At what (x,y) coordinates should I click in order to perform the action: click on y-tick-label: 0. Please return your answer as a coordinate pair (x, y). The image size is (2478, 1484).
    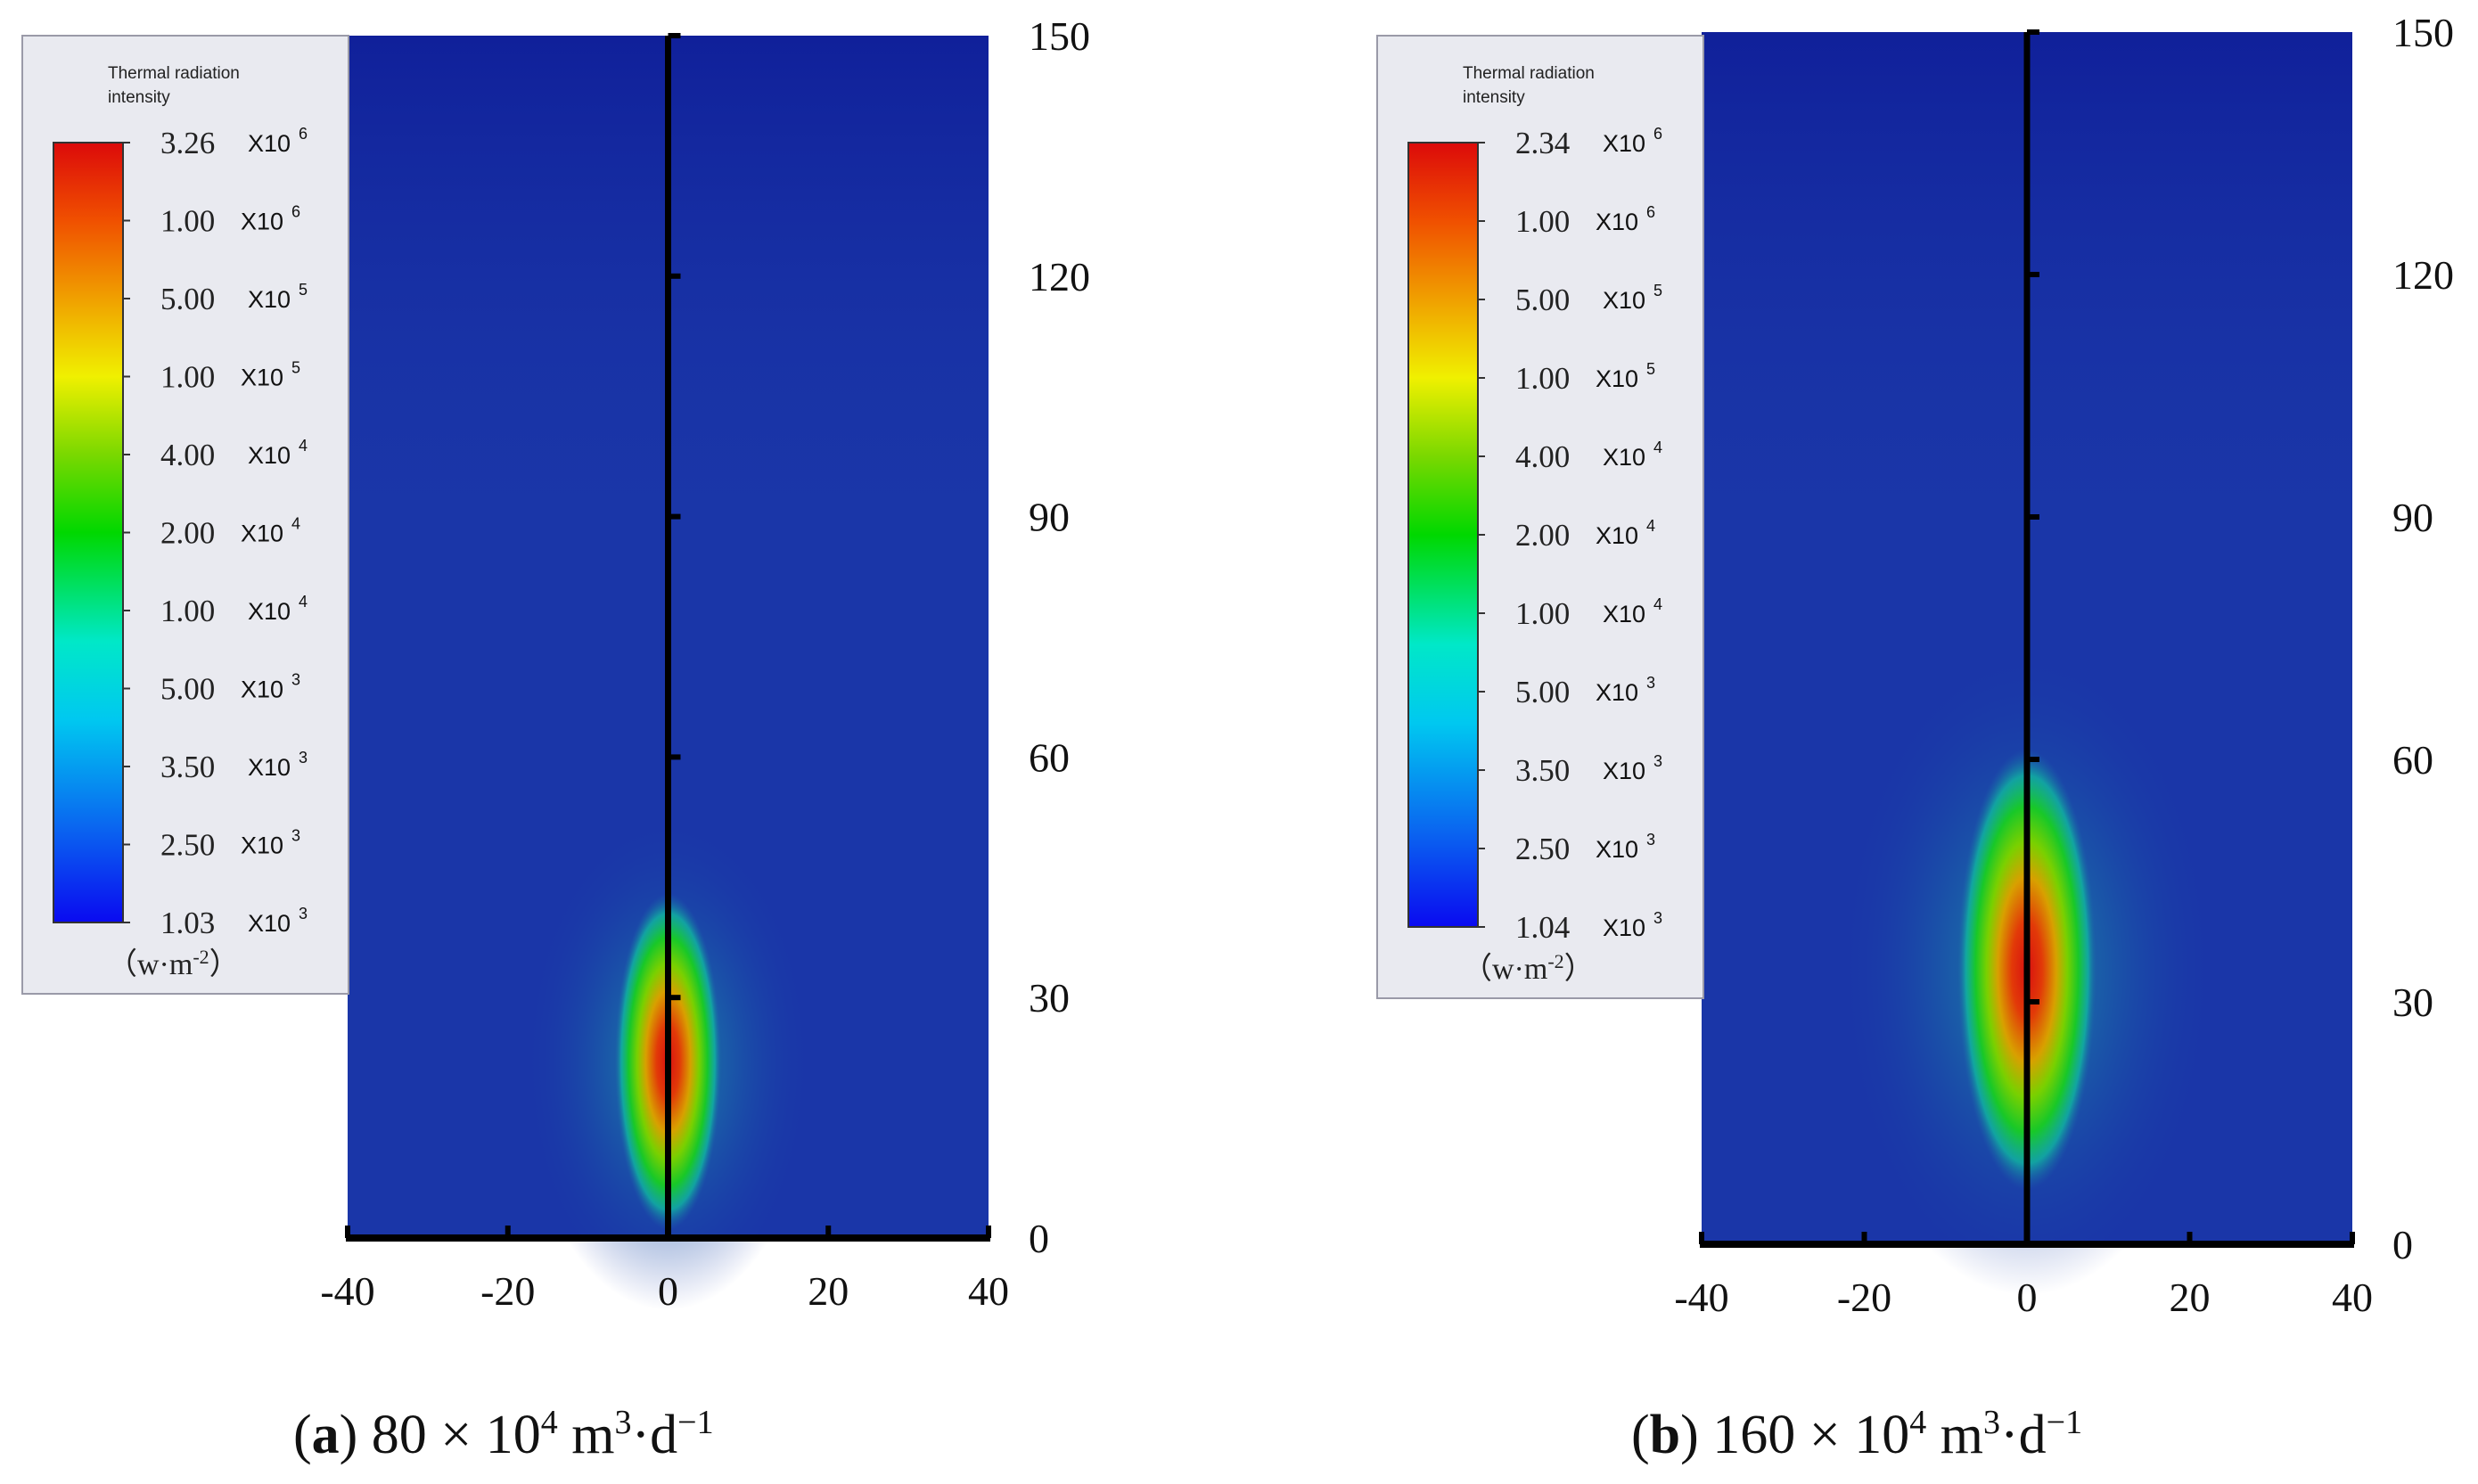
    Looking at the image, I should click on (1039, 1238).